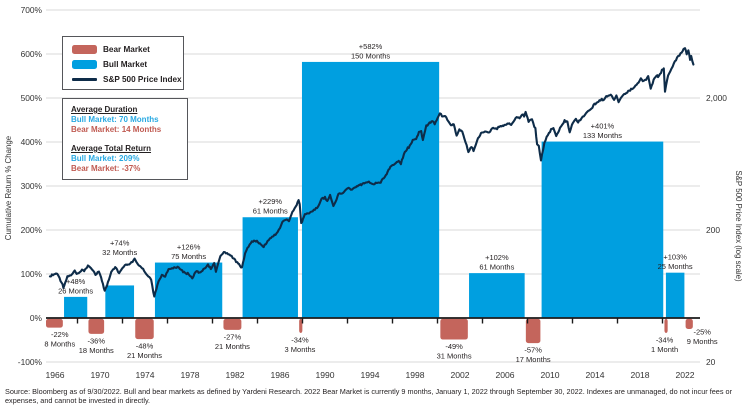  What do you see at coordinates (144, 375) in the screenshot?
I see `x-axis-year-label: 1974` at bounding box center [144, 375].